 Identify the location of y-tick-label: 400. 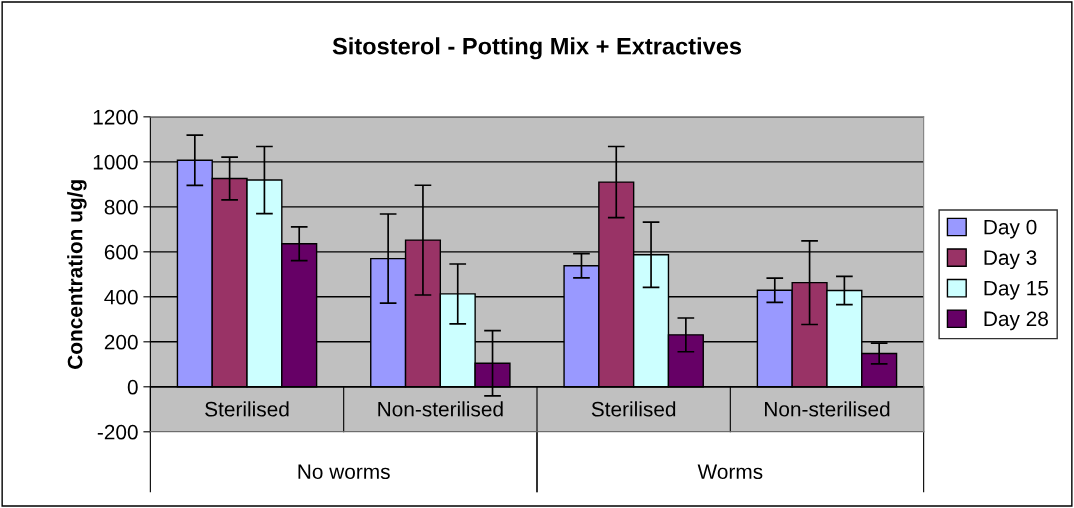
(121, 297).